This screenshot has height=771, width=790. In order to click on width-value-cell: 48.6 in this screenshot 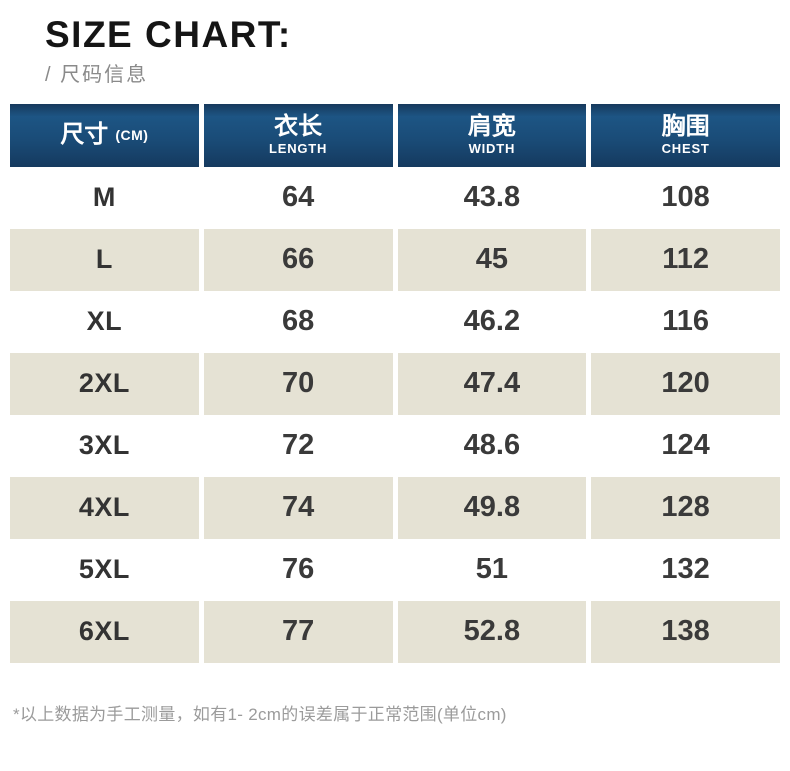, I will do `click(492, 445)`.